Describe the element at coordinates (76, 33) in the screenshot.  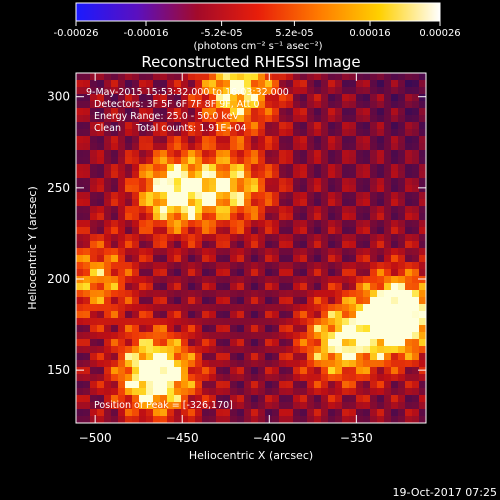
I see `colorbar-tick-label: -0.00026` at that location.